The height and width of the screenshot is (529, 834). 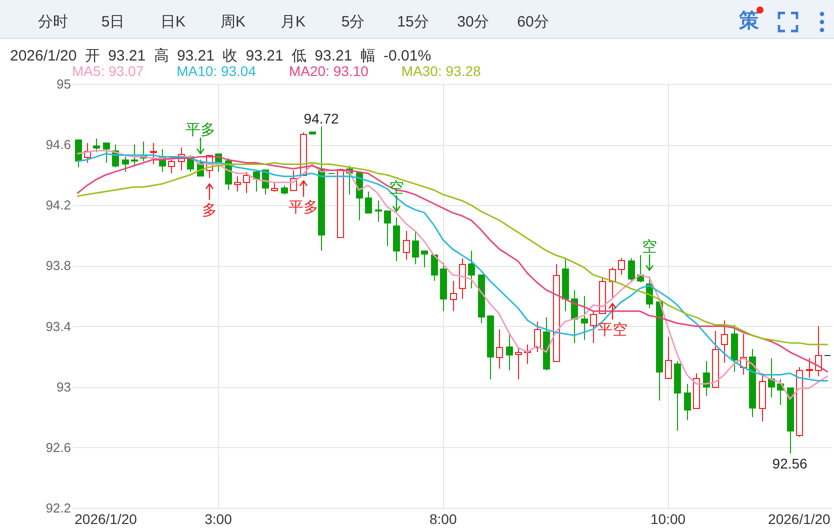 What do you see at coordinates (329, 71) in the screenshot?
I see `text: MA20: 93.10` at bounding box center [329, 71].